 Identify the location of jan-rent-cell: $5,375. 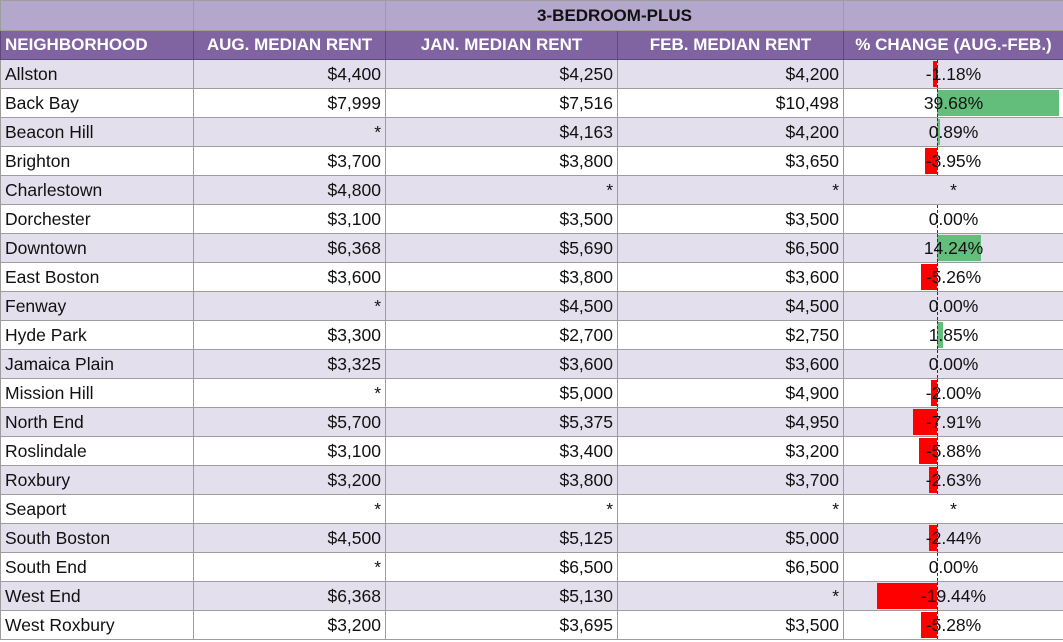
(501, 422).